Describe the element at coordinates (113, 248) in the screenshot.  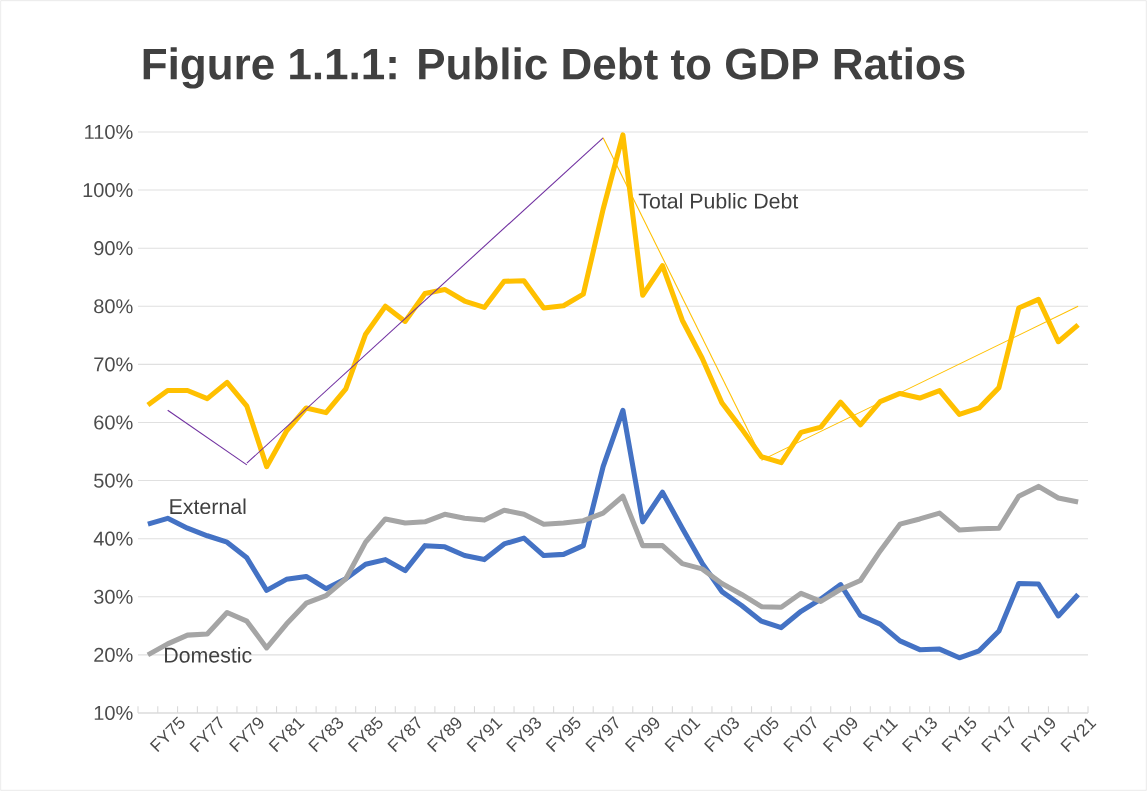
I see `y-tick-label: 90%` at that location.